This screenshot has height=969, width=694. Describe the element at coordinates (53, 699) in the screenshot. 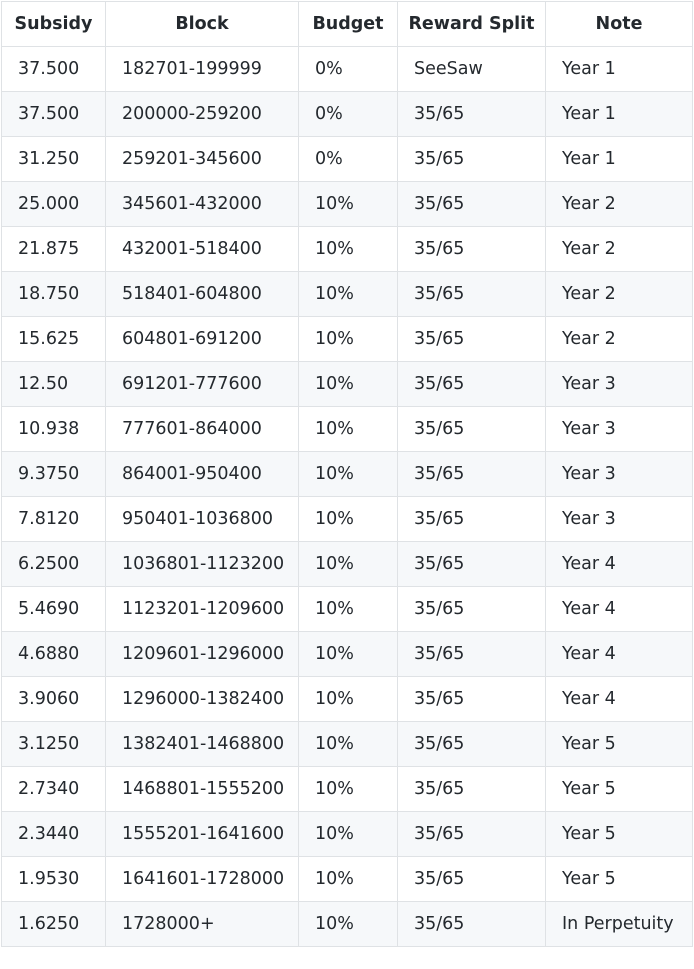

I see `cell-subsidy: 3.9060` at that location.